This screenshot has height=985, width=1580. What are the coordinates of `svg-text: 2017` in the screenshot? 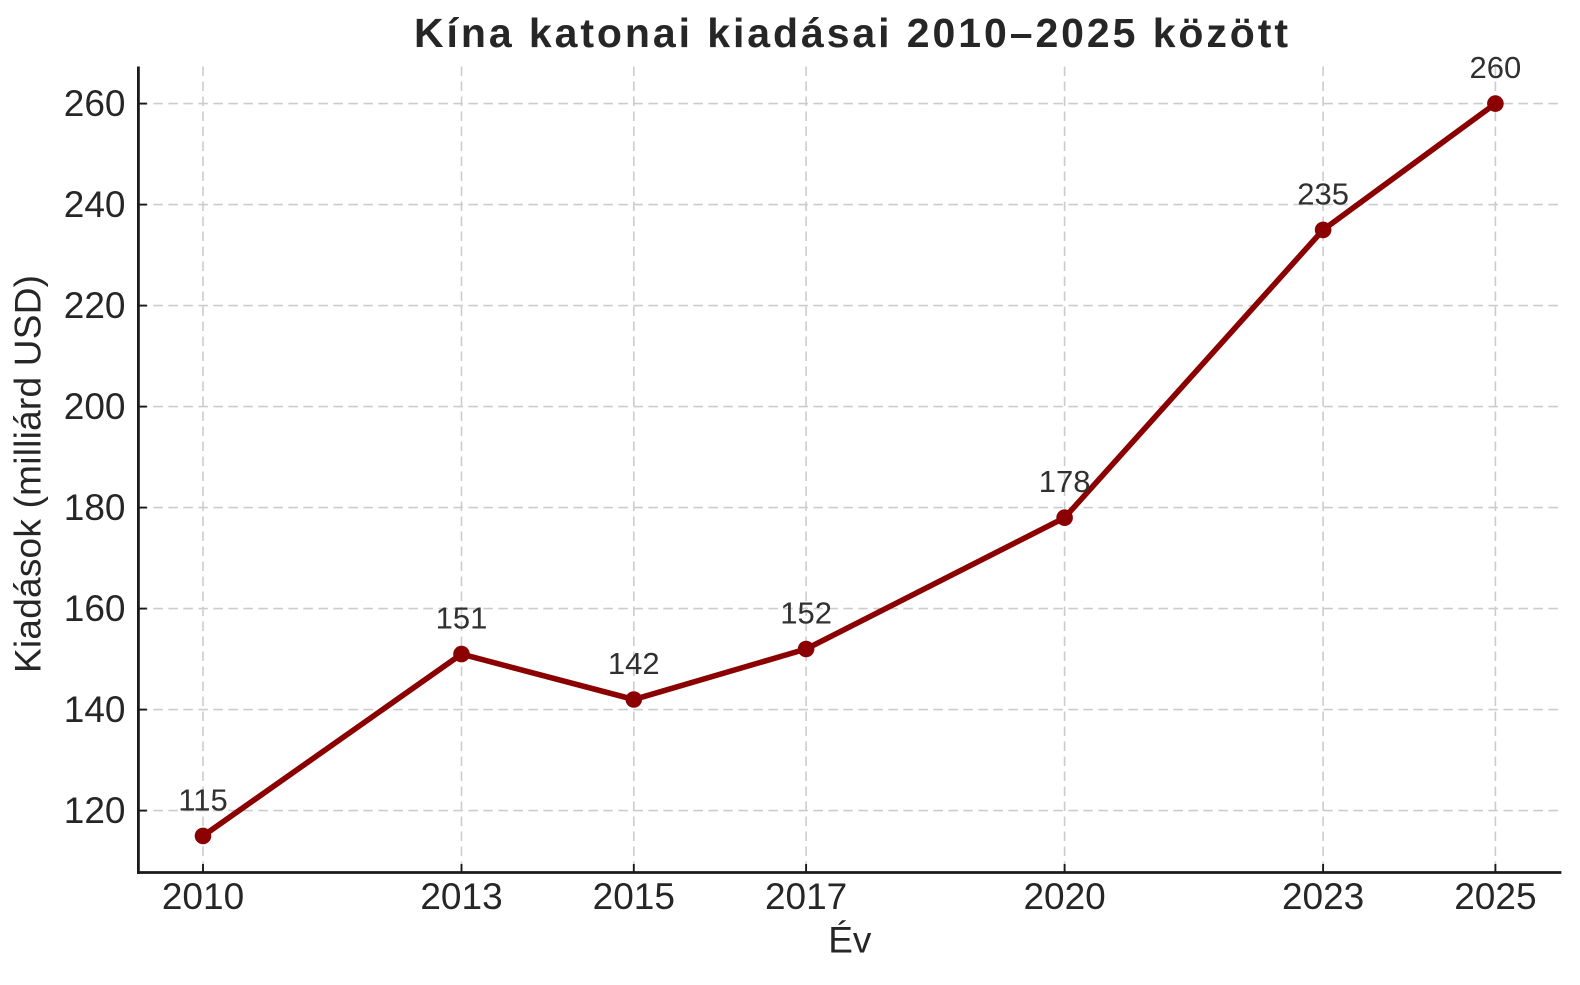 It's located at (806, 896).